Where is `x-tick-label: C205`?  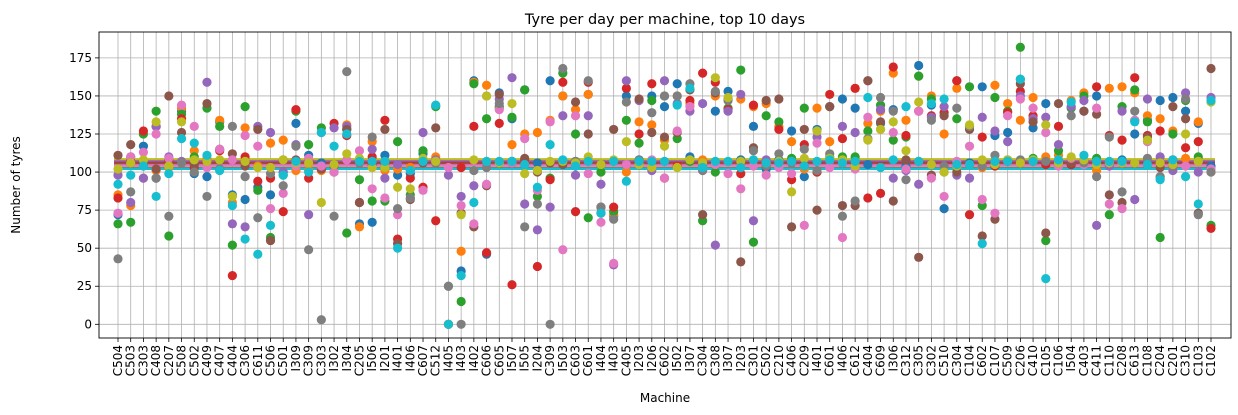
x-tick-label: C205 is located at coordinates (359, 360).